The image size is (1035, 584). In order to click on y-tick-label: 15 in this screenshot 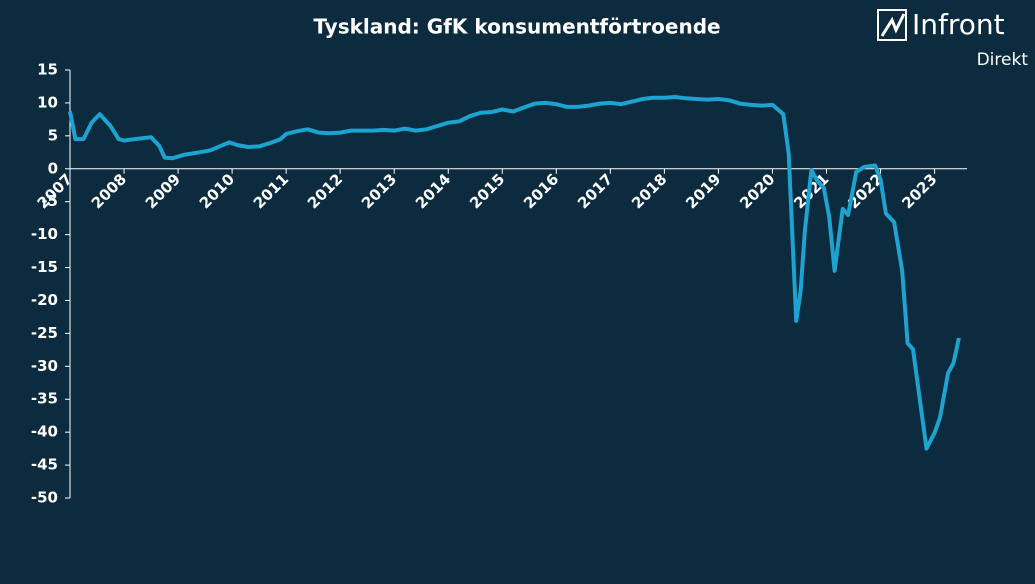, I will do `click(47, 70)`.